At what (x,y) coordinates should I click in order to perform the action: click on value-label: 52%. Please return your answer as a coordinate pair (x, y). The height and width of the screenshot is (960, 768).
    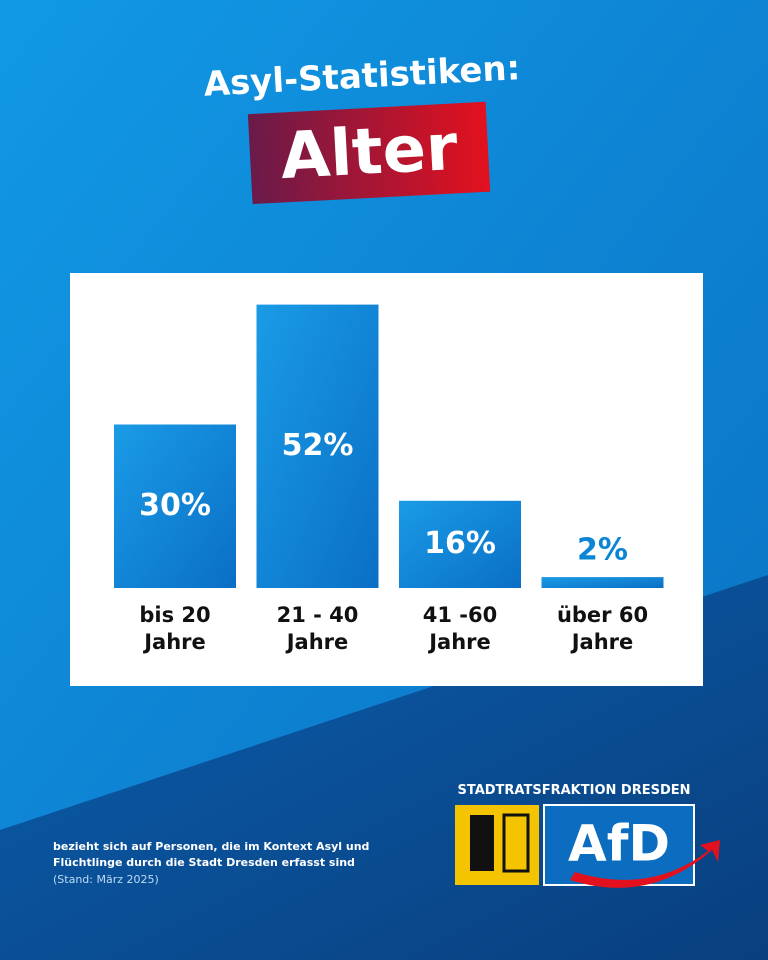
    Looking at the image, I should click on (318, 445).